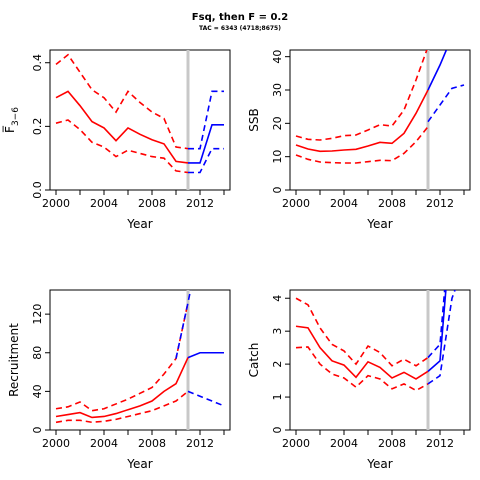 The width and height of the screenshot is (480, 480). Describe the element at coordinates (11, 120) in the screenshot. I see `y-axis-label: F̅3−6` at that location.